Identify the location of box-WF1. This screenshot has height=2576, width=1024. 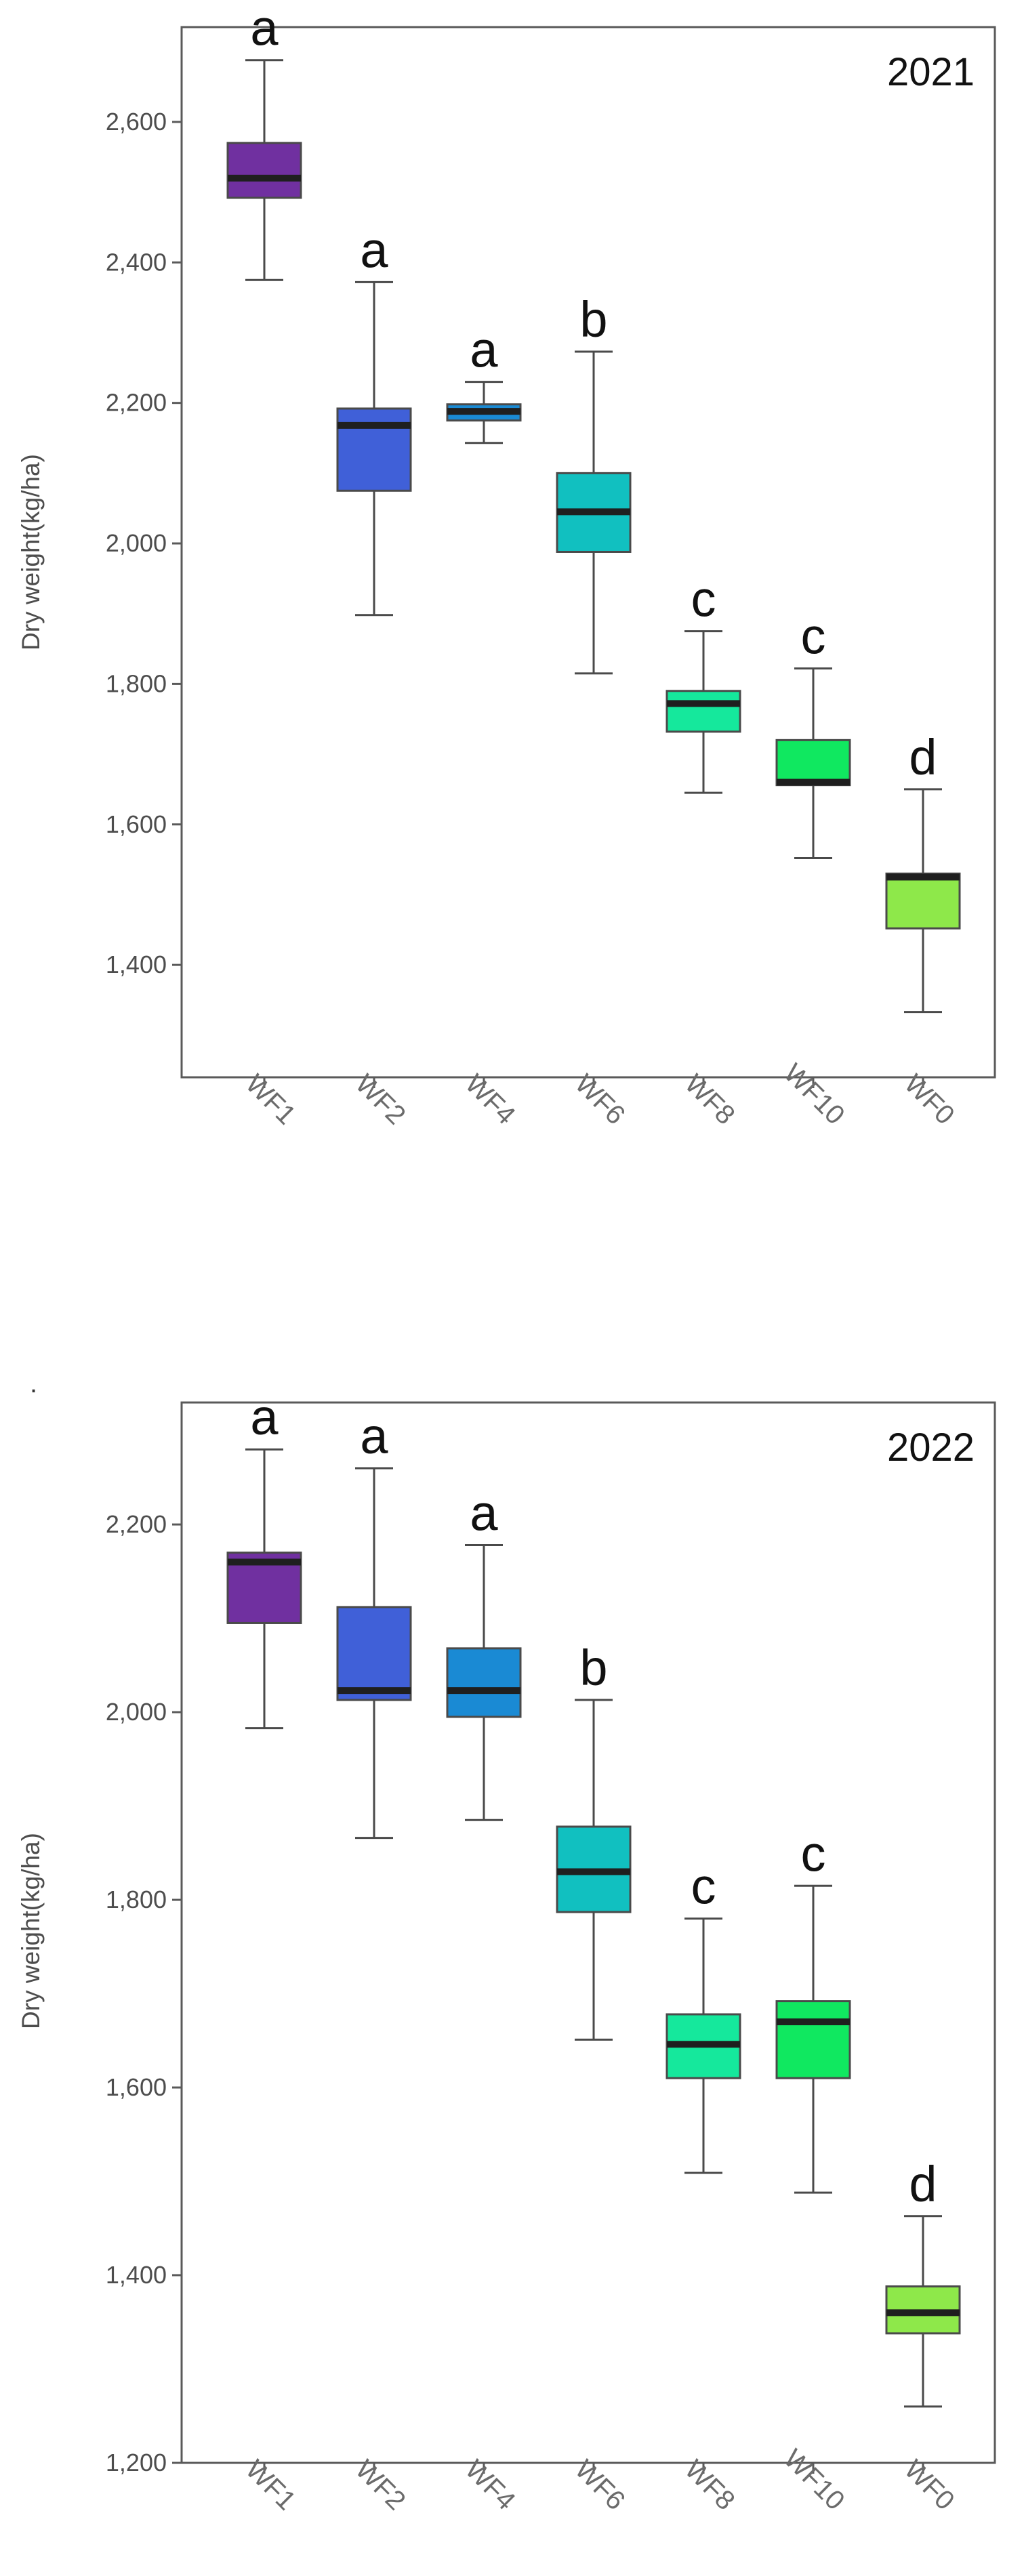
(264, 170).